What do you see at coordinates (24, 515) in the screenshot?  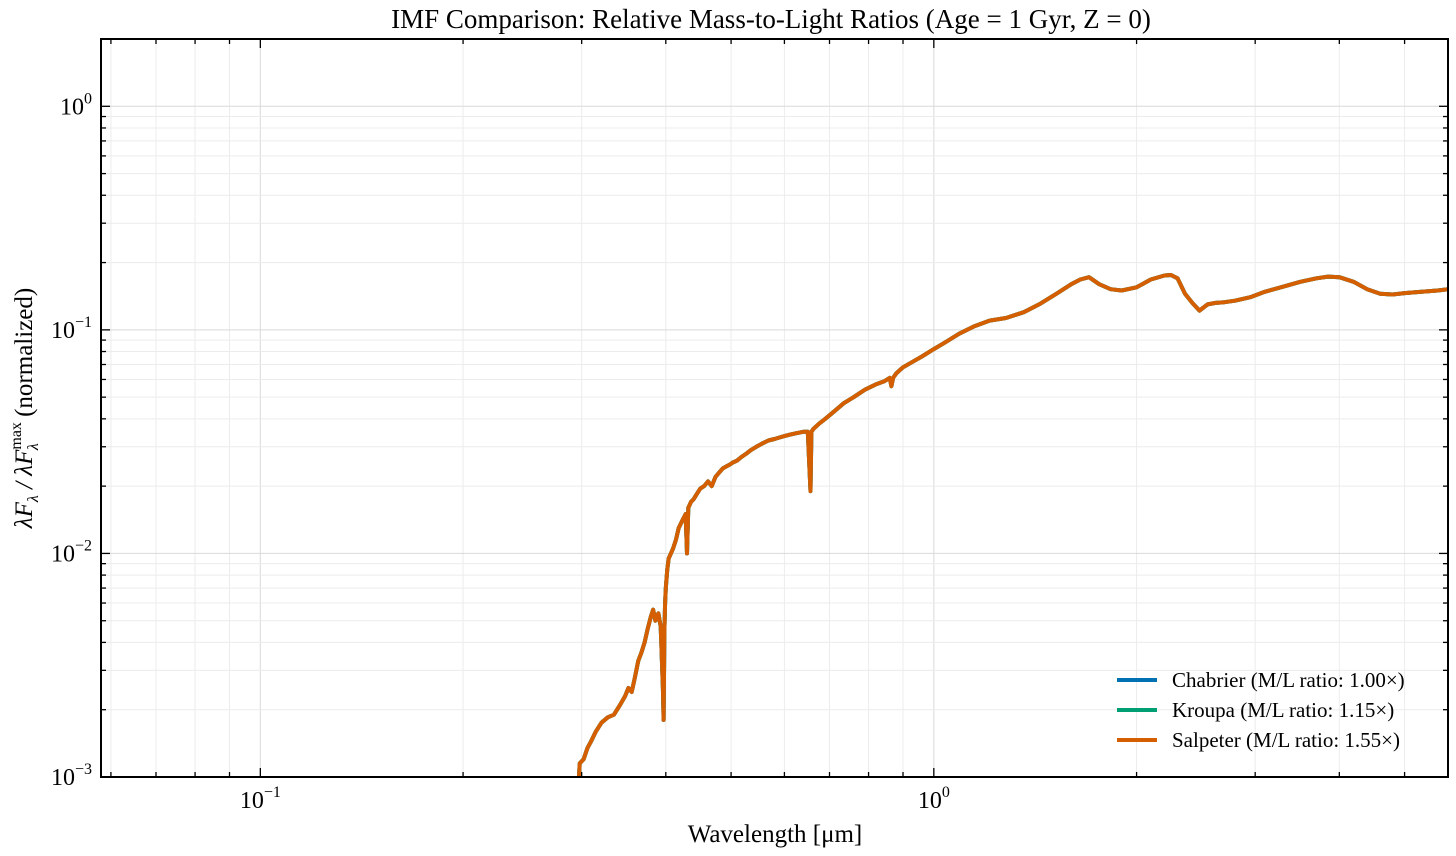 I see `y-label-prefix: λF` at bounding box center [24, 515].